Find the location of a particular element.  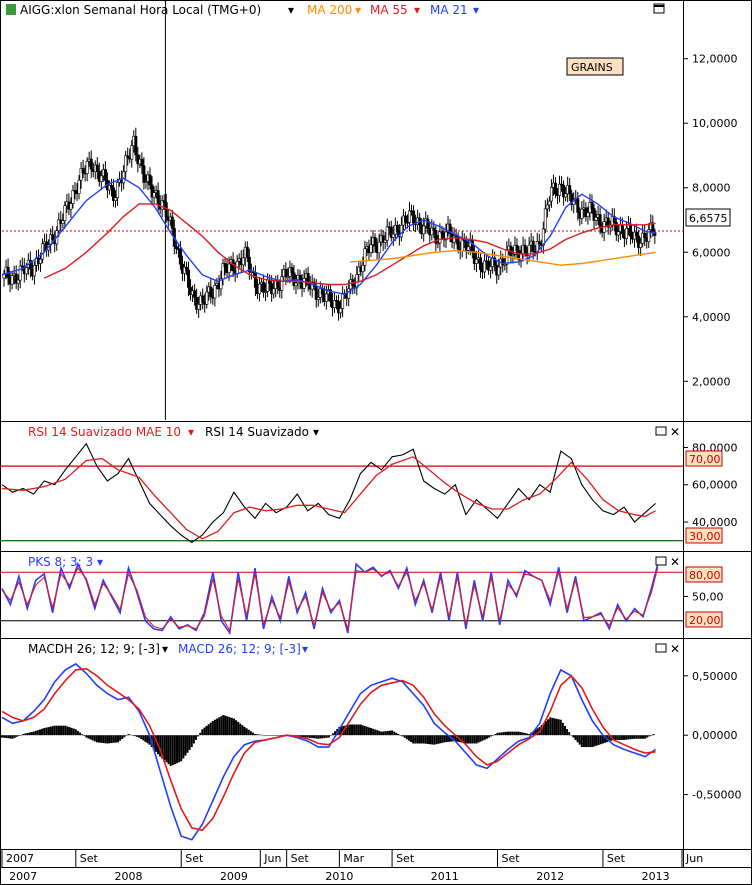

instrument-title: AIGG:xlon Semanal Hora Local (TMG+0) is located at coordinates (140, 10).